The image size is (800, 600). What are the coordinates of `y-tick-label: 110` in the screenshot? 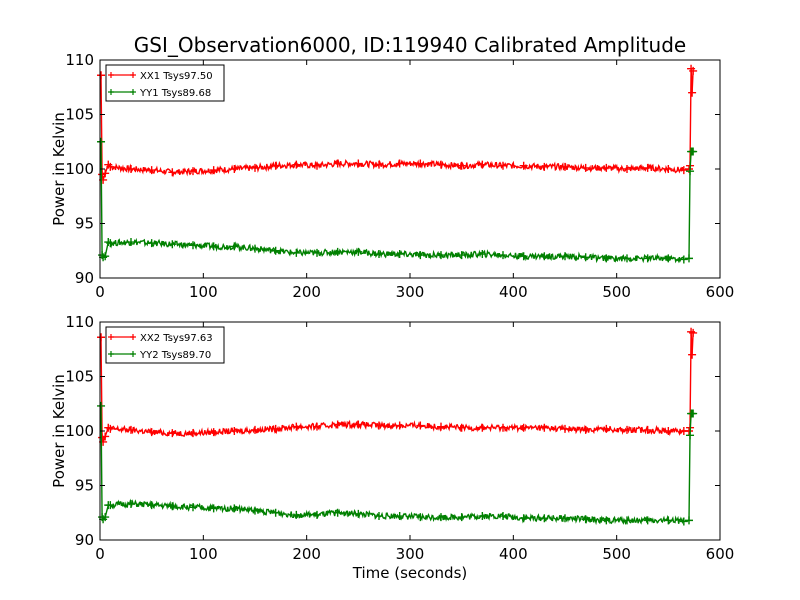 It's located at (79, 322).